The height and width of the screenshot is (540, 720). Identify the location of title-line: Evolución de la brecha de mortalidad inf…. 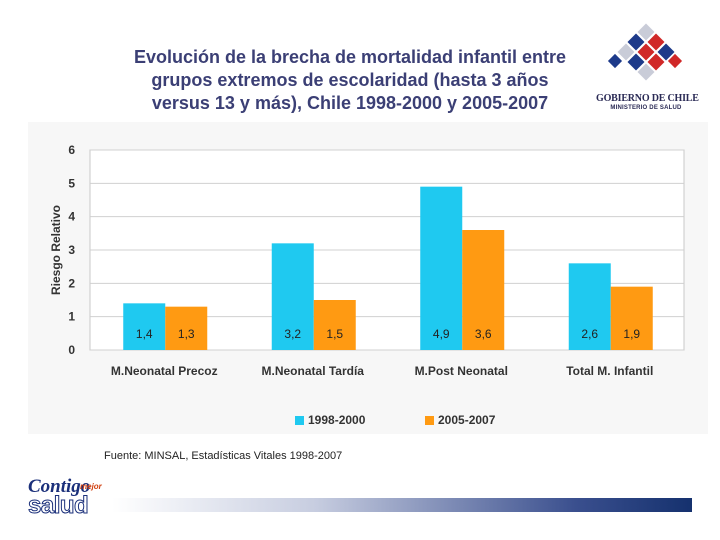
(350, 57).